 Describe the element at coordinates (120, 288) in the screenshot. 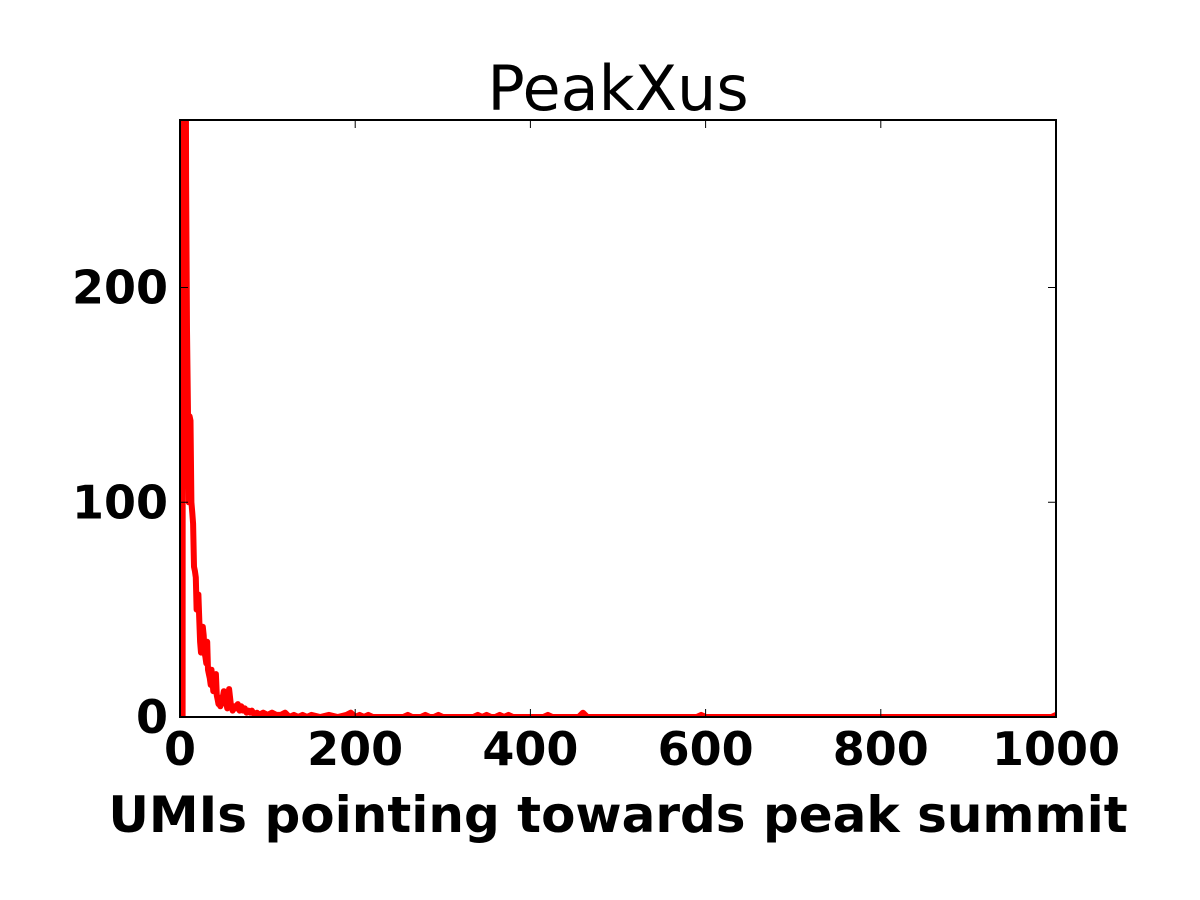

I see `y-tick-label: 200` at that location.